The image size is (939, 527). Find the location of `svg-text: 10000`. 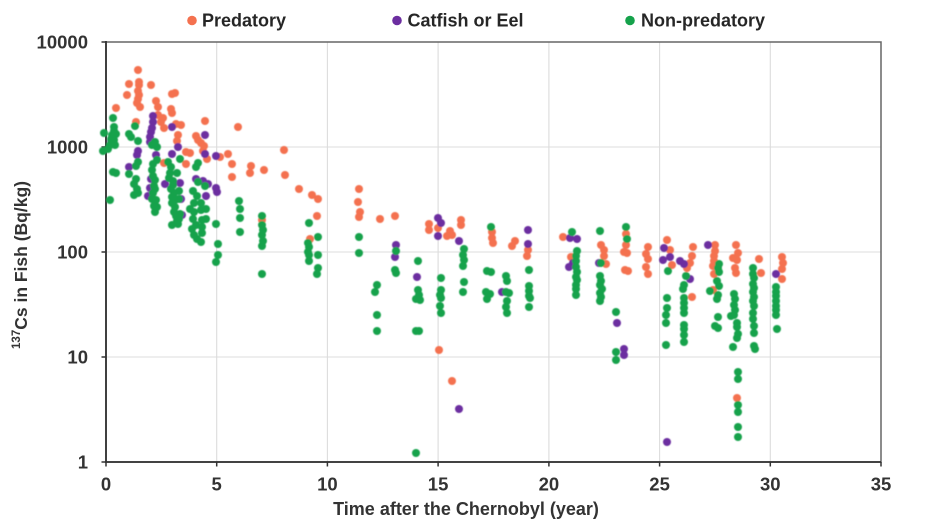

svg-text: 10000 is located at coordinates (62, 42).